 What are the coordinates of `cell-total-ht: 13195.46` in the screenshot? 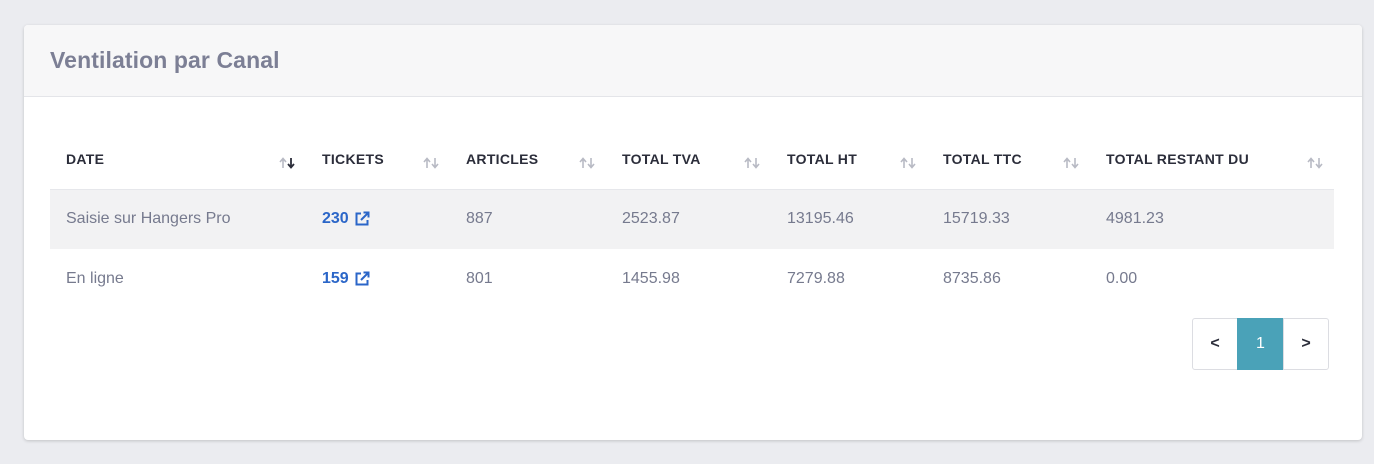 It's located at (849, 219).